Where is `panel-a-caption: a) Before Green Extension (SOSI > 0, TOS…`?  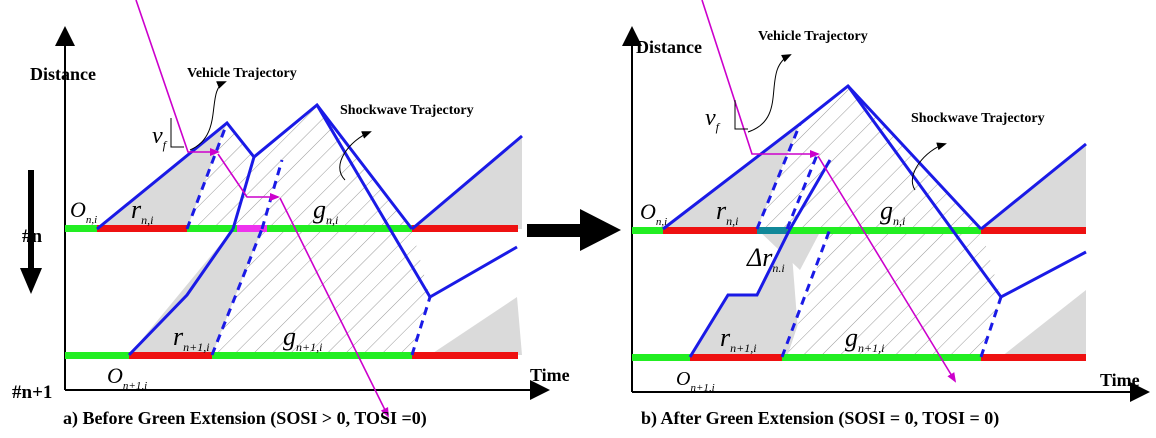
panel-a-caption: a) Before Green Extension (SOSI > 0, TOS… is located at coordinates (245, 418).